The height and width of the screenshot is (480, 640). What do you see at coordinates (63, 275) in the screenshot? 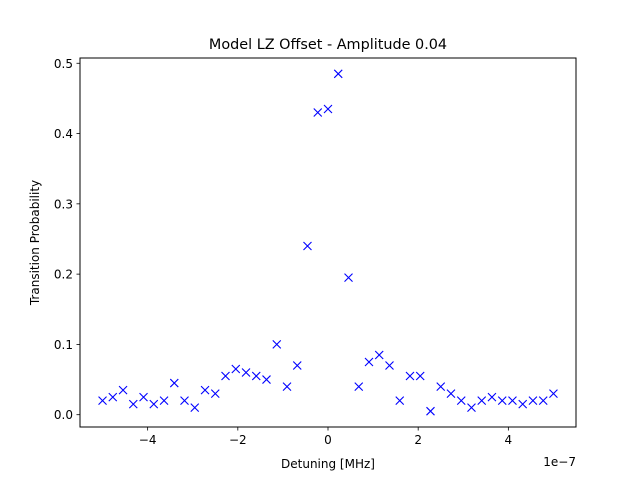
I see `y-tick-label: 0.2` at bounding box center [63, 275].